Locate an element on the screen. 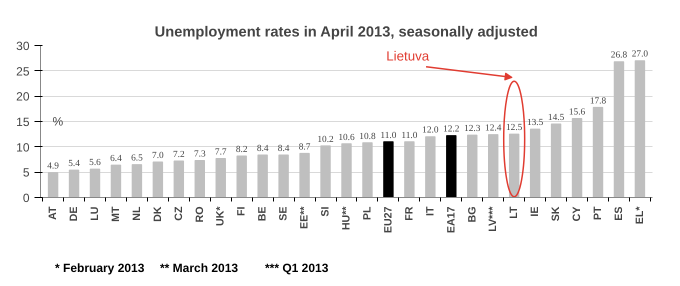  data-label: 7.7 is located at coordinates (220, 152).